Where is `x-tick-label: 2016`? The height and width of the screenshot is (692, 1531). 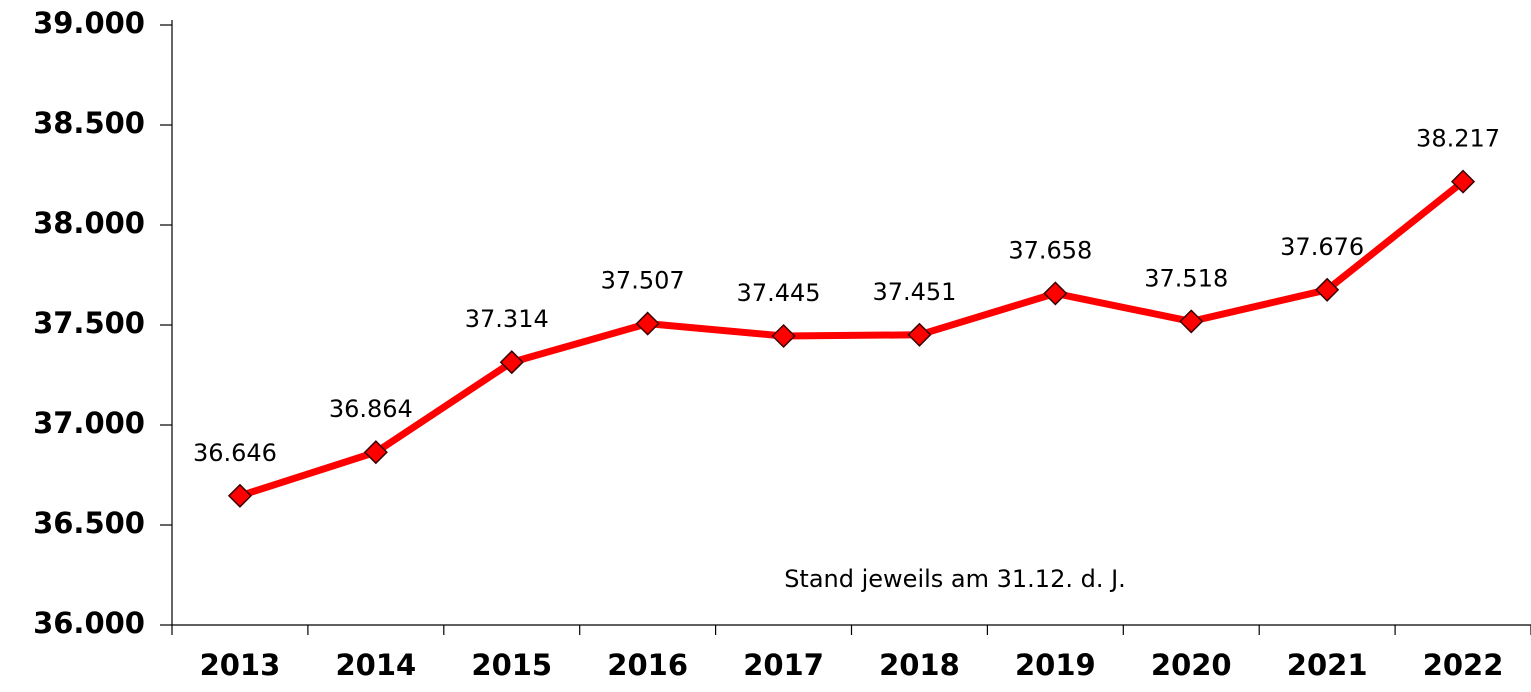
x-tick-label: 2016 is located at coordinates (647, 665).